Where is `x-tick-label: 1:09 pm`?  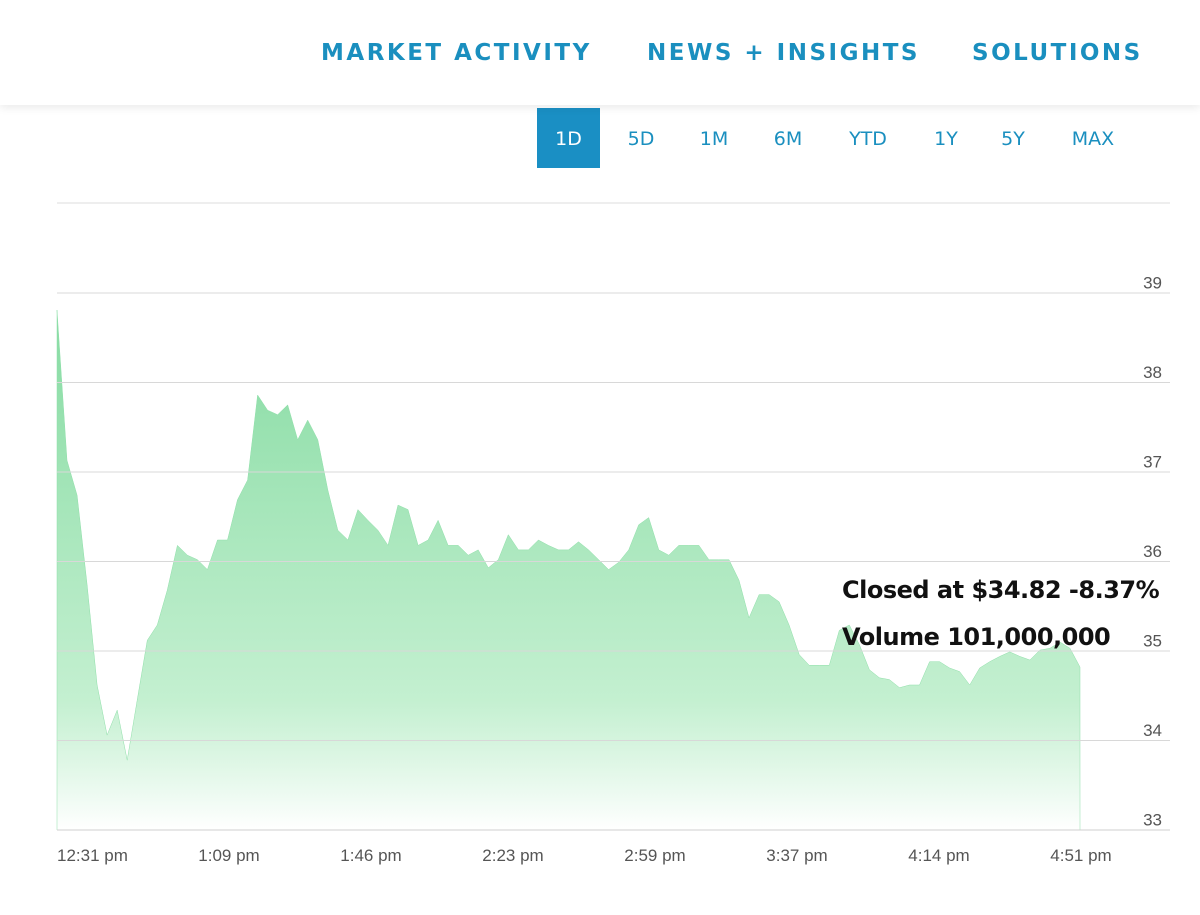
x-tick-label: 1:09 pm is located at coordinates (228, 855).